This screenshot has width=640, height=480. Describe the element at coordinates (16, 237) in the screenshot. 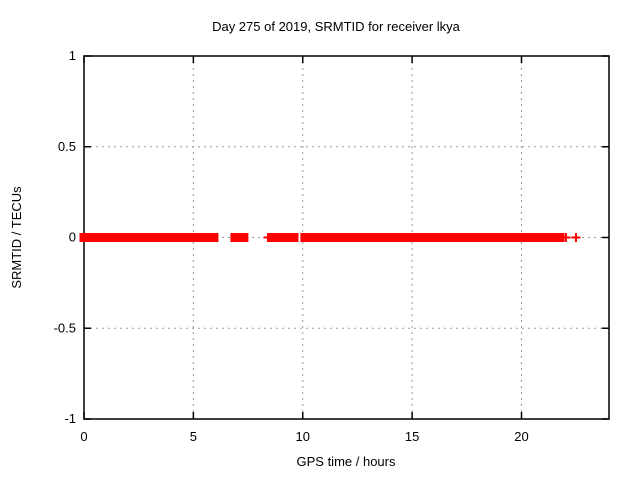

I see `y-axis-label: SRMTID / TECUs` at that location.